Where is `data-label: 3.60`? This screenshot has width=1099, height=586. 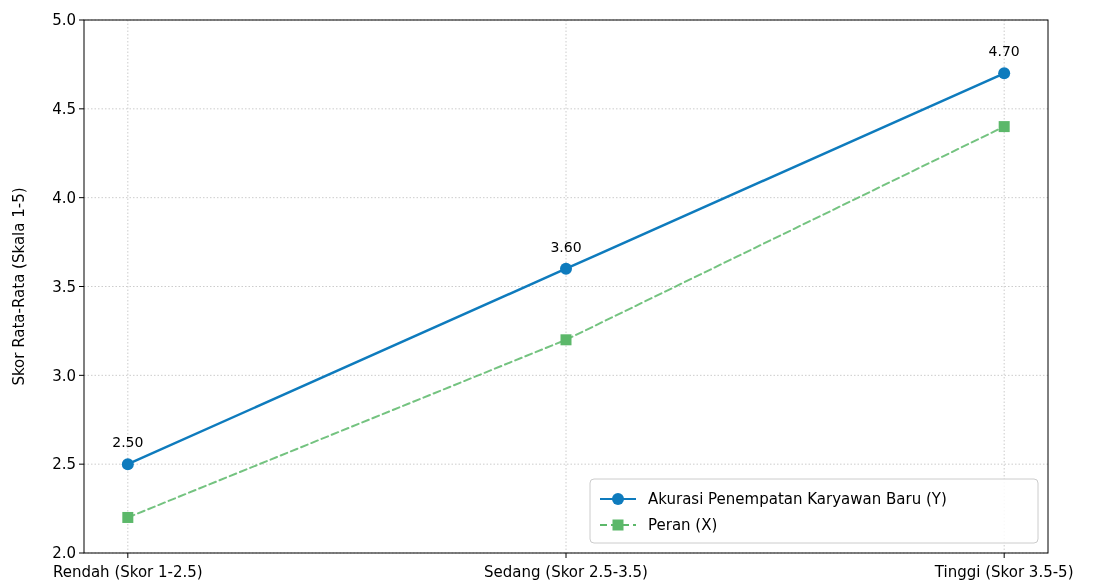
data-label: 3.60 is located at coordinates (566, 246).